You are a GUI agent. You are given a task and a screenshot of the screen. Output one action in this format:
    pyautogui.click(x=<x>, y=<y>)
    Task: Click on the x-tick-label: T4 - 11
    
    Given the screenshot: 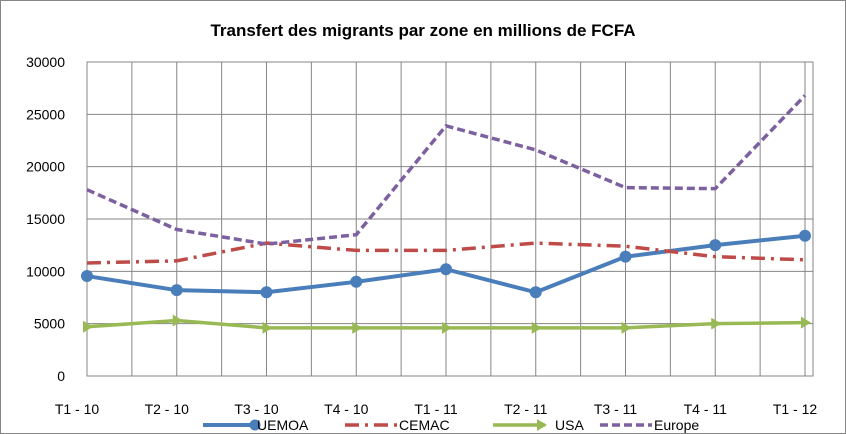 What is the action you would take?
    pyautogui.click(x=706, y=409)
    